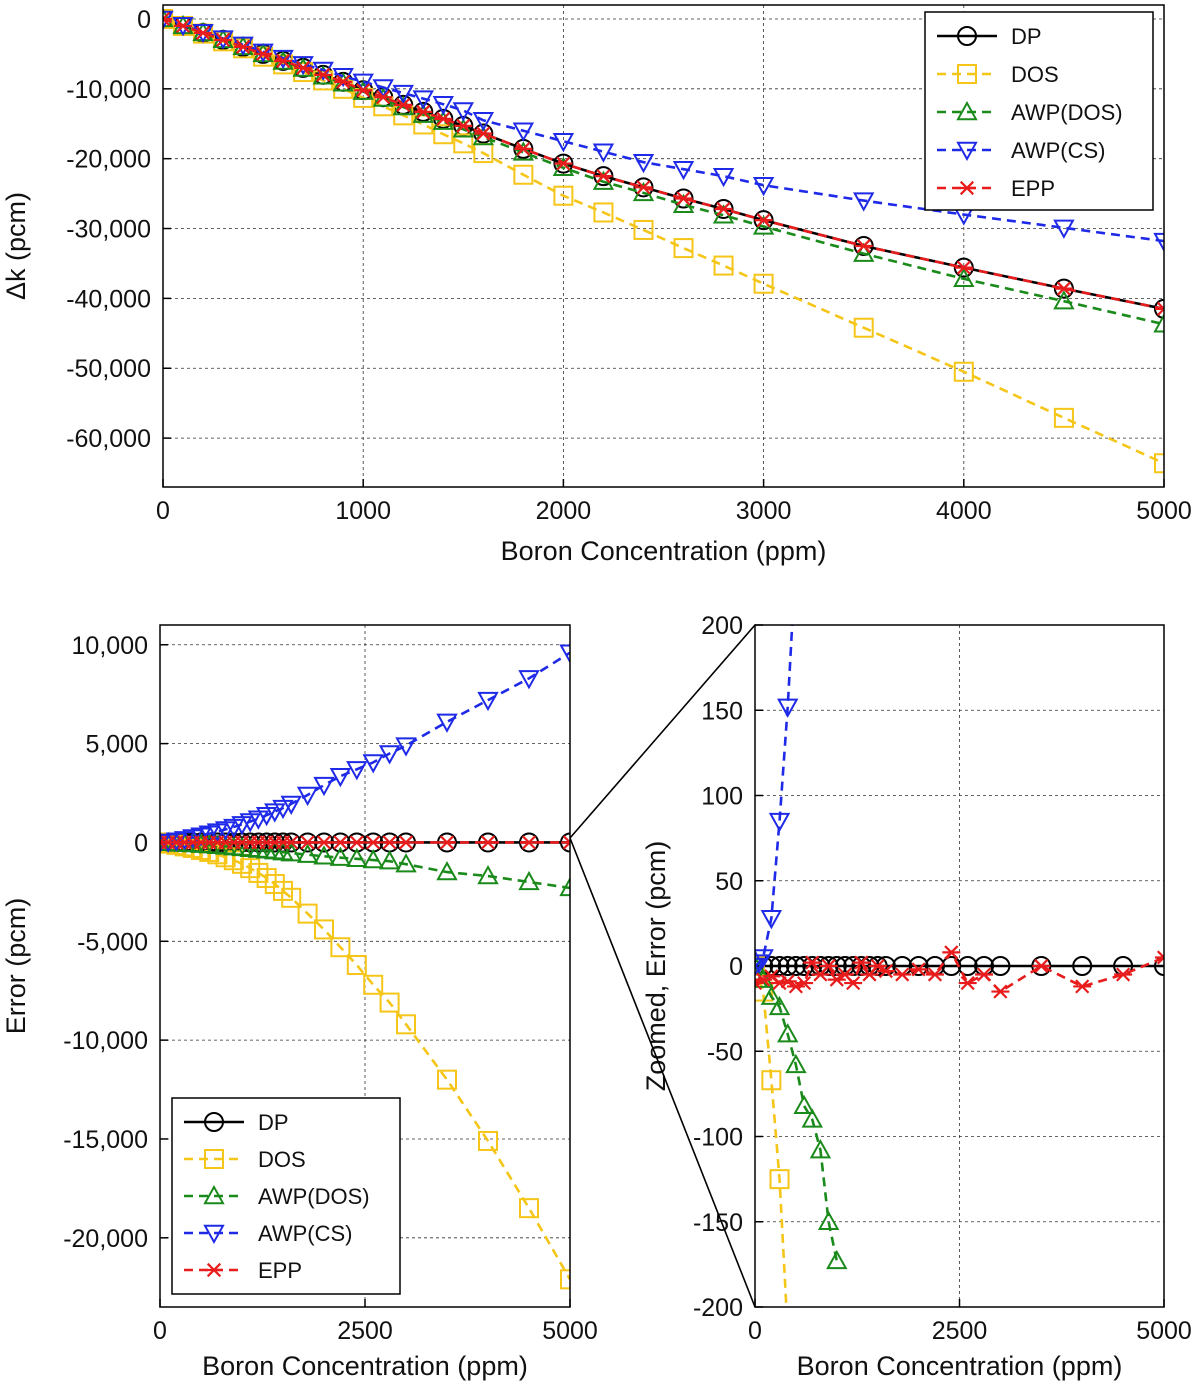  Describe the element at coordinates (1039, 111) in the screenshot. I see `legend-top: DP DOS AWP(DOS) AWP(CS) EPP` at that location.